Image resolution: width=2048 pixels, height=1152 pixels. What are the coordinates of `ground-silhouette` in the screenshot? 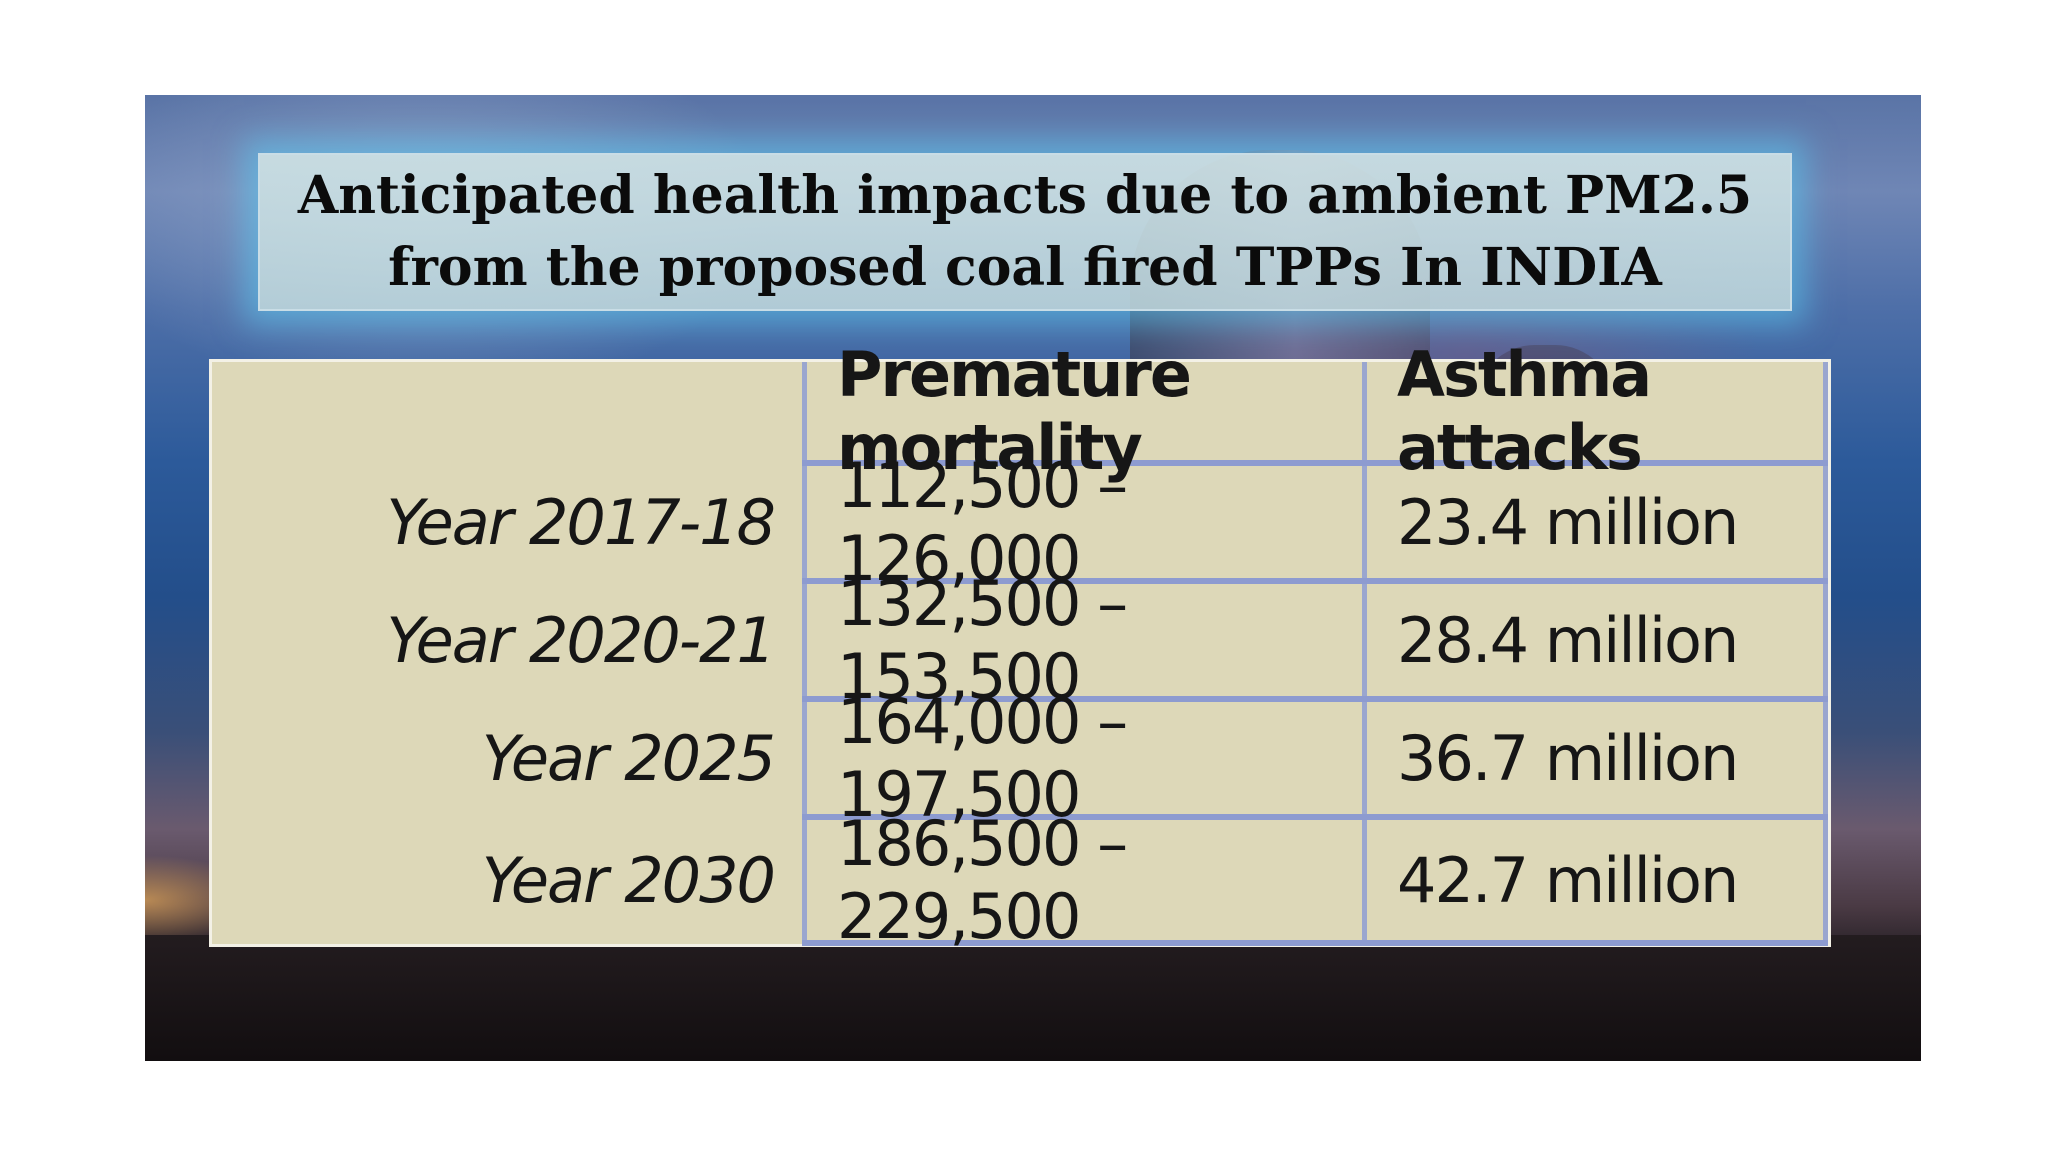 It's located at (1033, 998).